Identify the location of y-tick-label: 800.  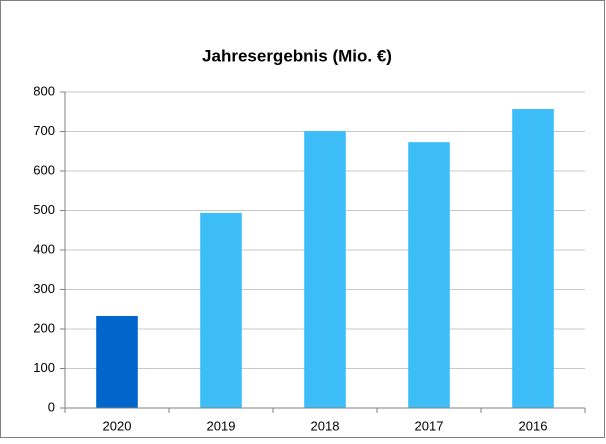
(44, 90).